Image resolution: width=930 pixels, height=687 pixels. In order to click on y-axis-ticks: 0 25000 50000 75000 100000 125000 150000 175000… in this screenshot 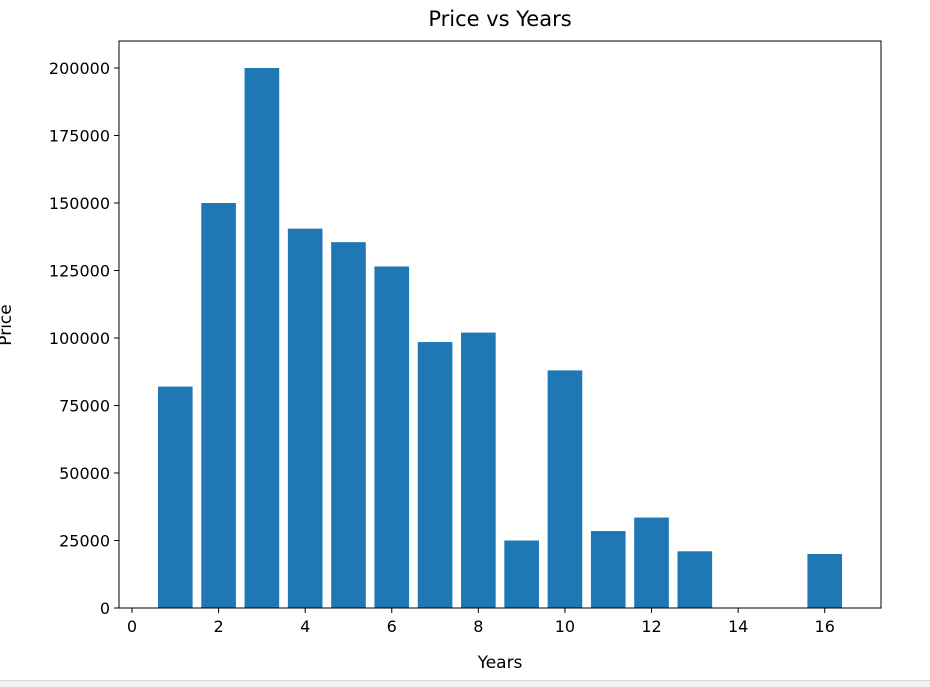, I will do `click(84, 338)`.